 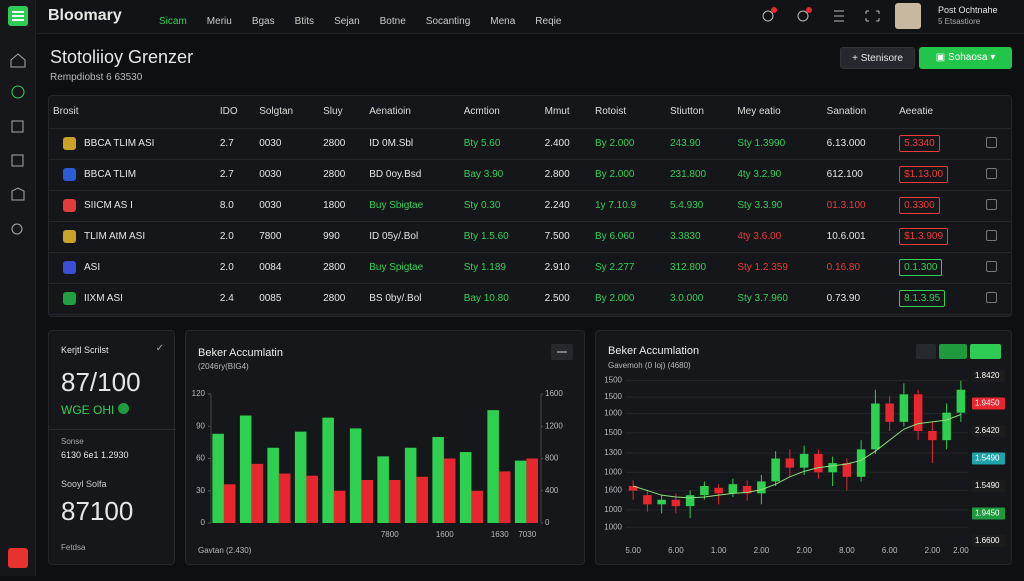 I want to click on bell-icon, so click(x=768, y=16).